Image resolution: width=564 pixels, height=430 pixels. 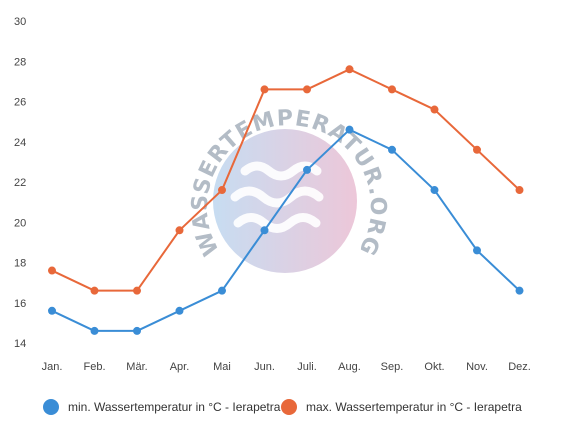 What do you see at coordinates (20, 143) in the screenshot?
I see `y-tick-label: 24` at bounding box center [20, 143].